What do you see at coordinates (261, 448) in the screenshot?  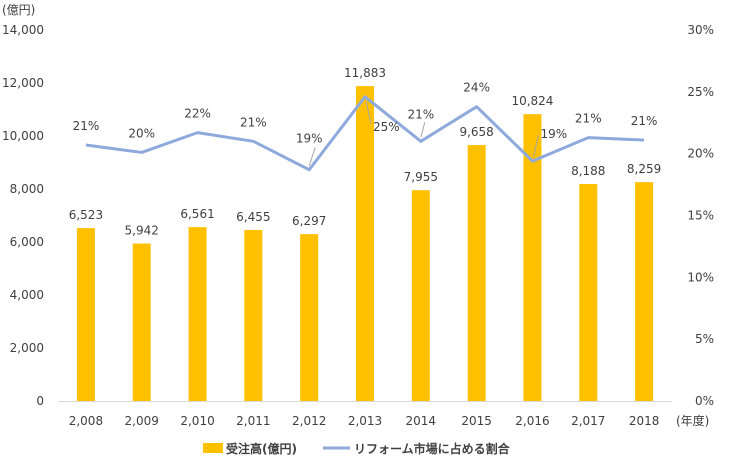 I see `legend-bar-label: 受注高(億円)` at bounding box center [261, 448].